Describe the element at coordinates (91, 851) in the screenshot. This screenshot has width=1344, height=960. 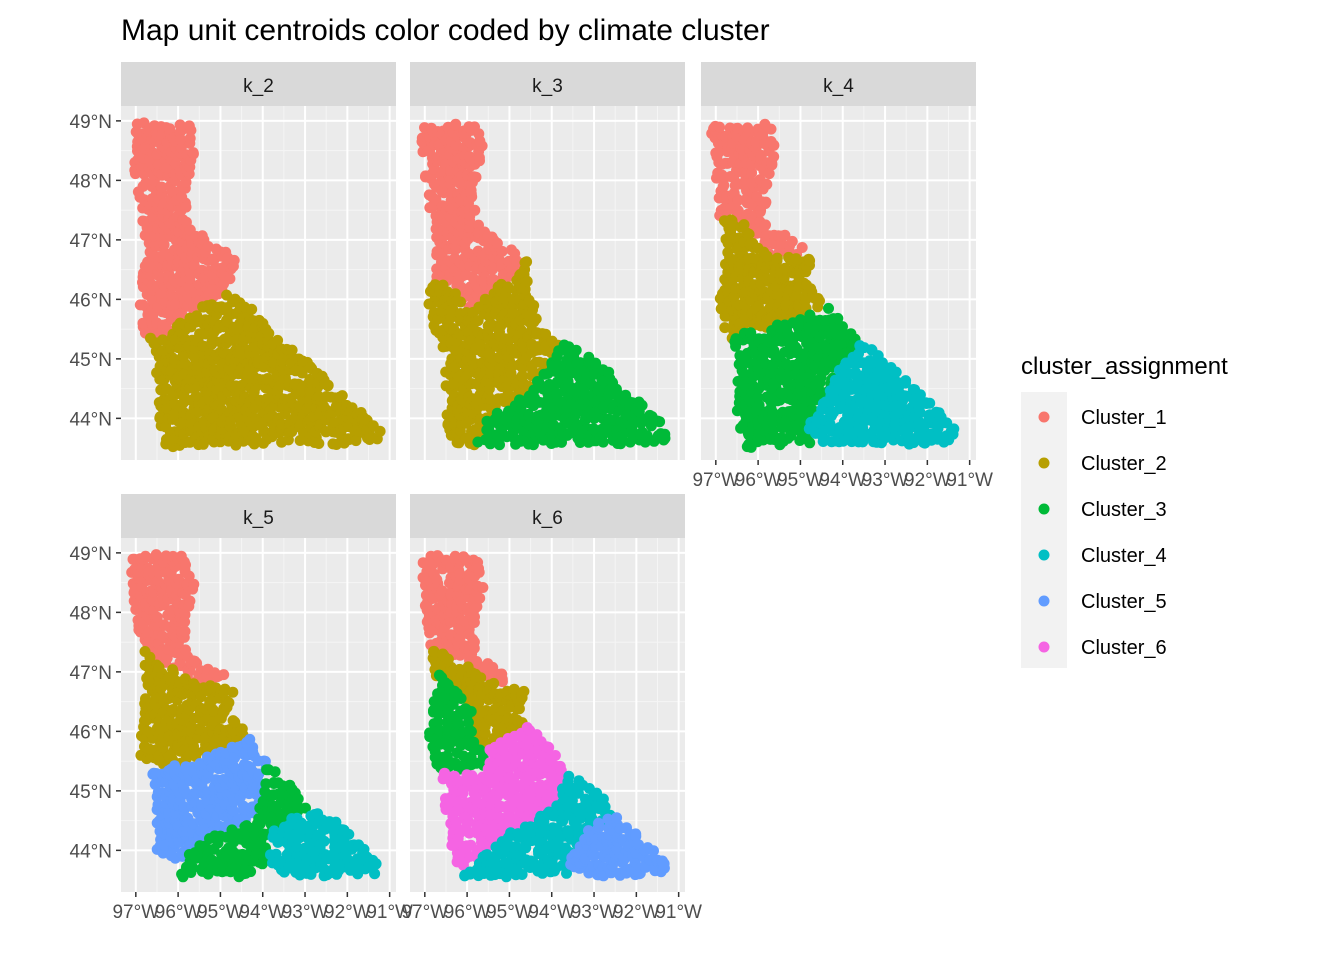
I see `y-tick-label: 44°N` at that location.